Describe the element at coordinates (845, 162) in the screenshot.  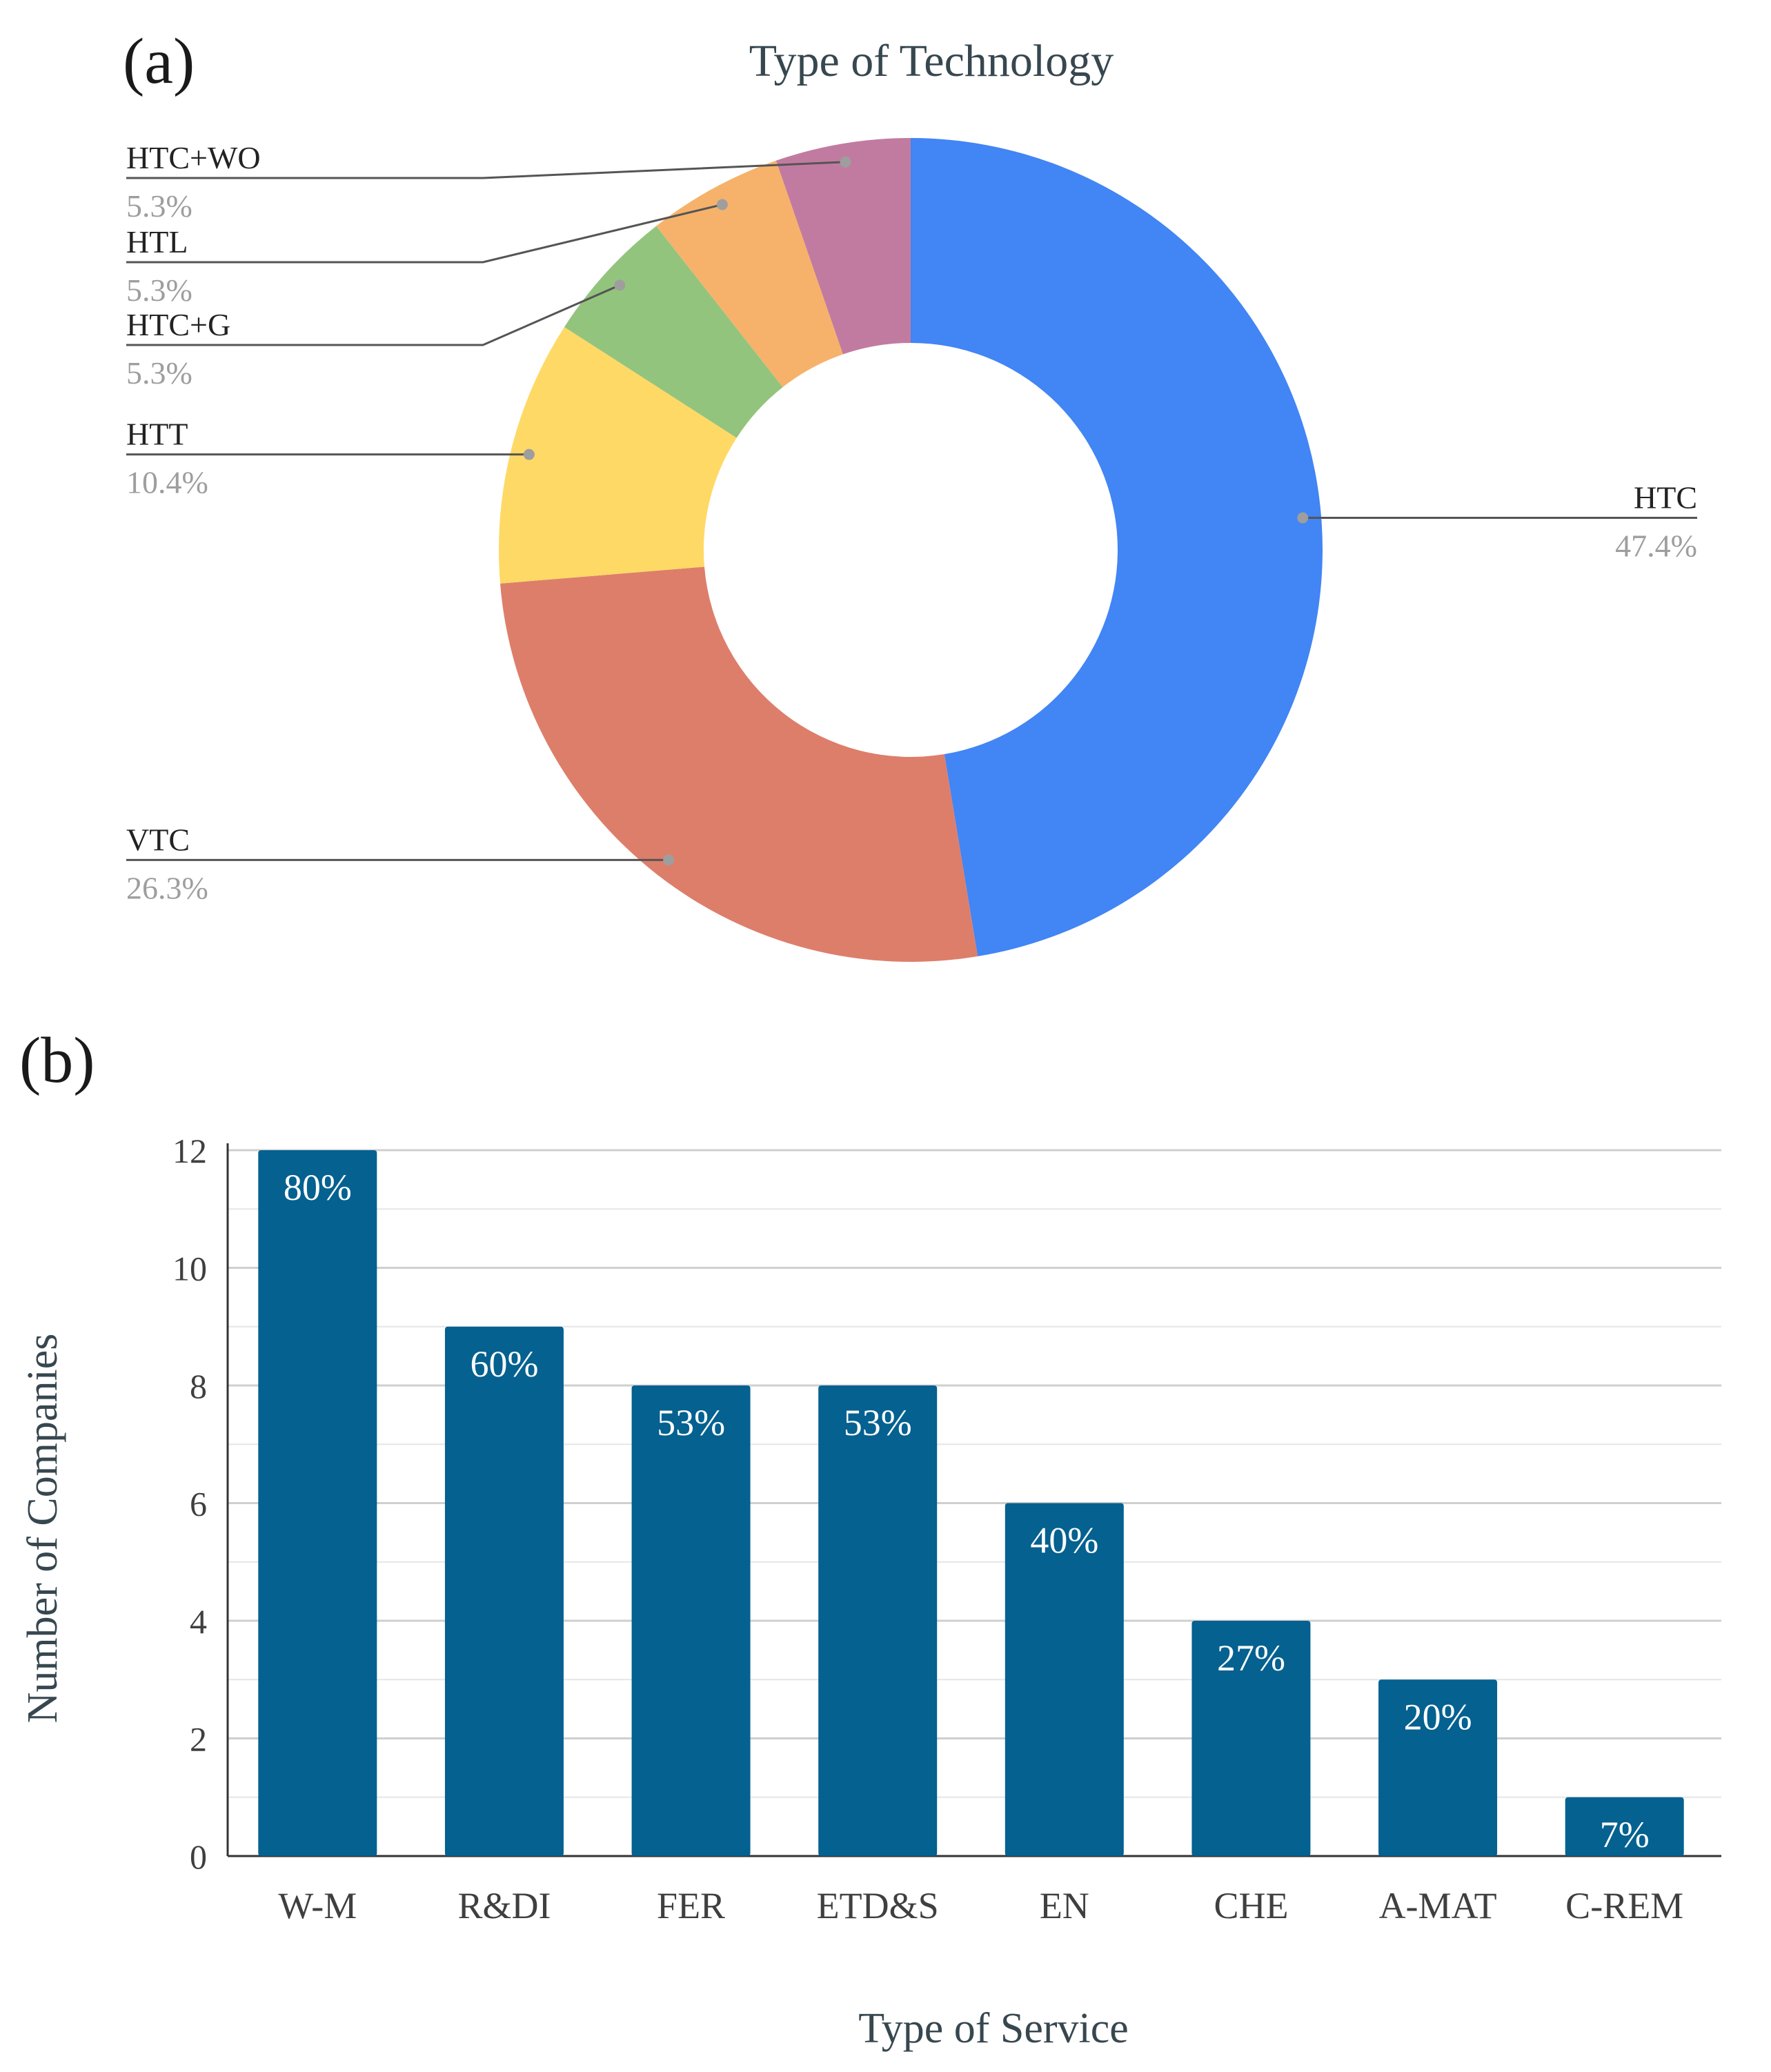
I see `leader-dot-htc-wo` at that location.